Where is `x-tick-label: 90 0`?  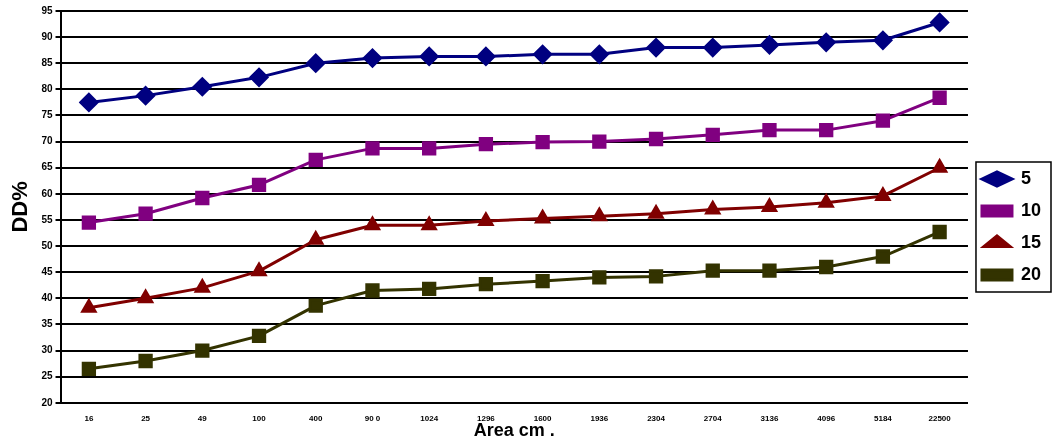 x-tick-label: 90 0 is located at coordinates (372, 418).